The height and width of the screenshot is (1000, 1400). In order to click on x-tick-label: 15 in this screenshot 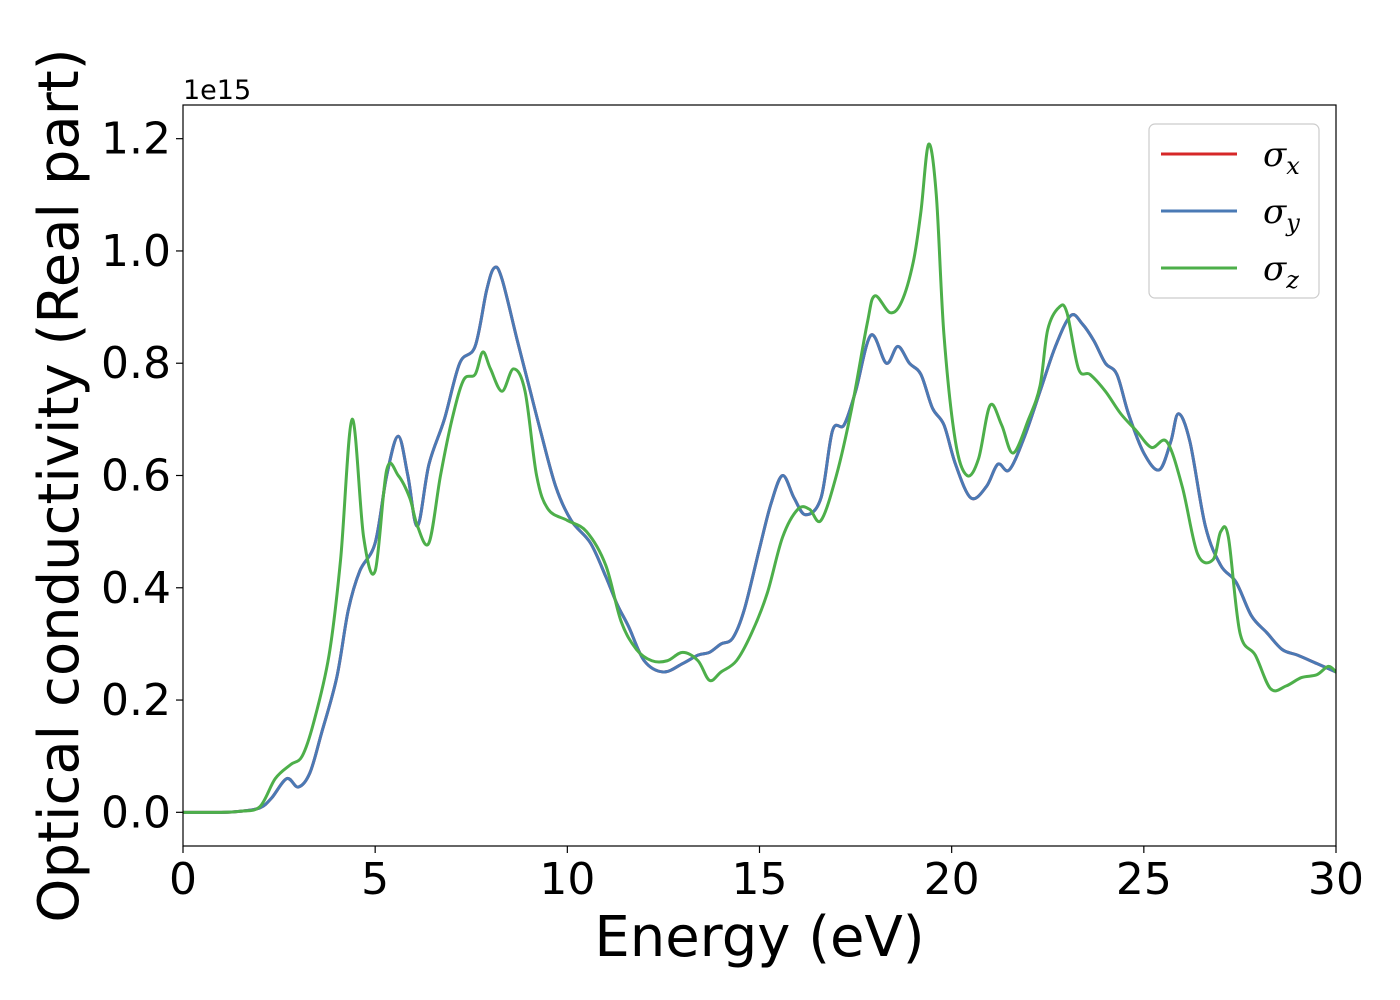, I will do `click(760, 879)`.